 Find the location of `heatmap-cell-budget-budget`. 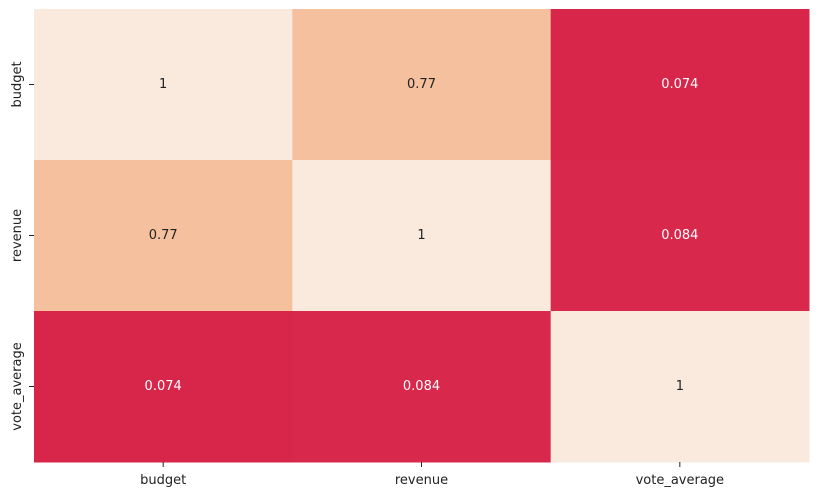

heatmap-cell-budget-budget is located at coordinates (163, 85).